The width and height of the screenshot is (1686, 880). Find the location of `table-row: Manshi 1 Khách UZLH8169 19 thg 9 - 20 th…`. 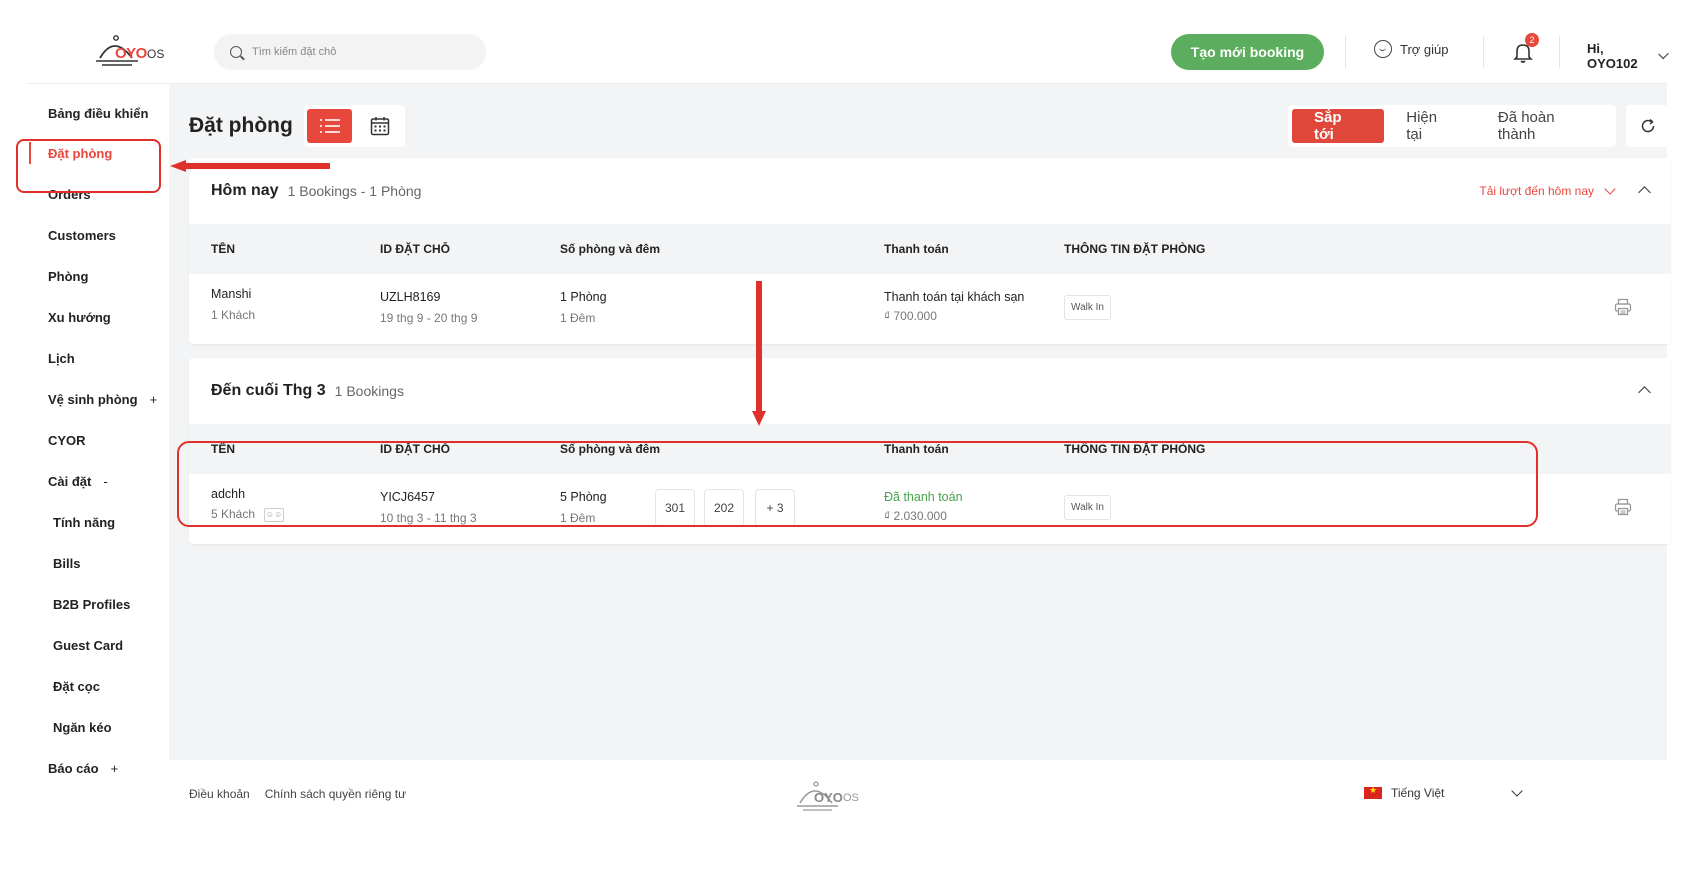

table-row: Manshi 1 Khách UZLH8169 19 thg 9 - 20 th… is located at coordinates (930, 307).